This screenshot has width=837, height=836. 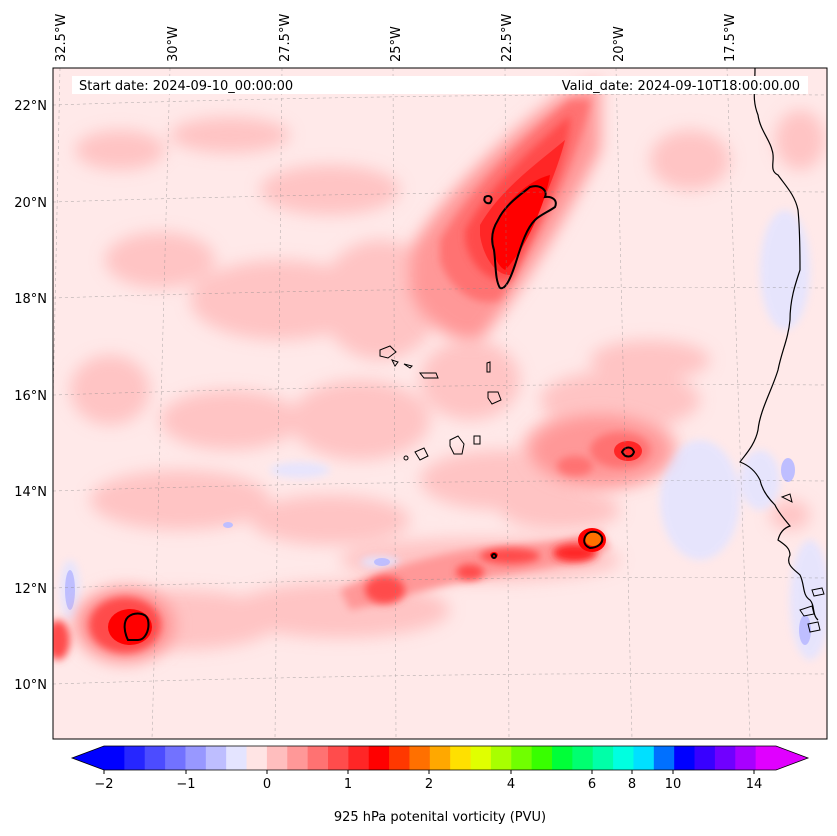 I want to click on colorbar-extend-low, so click(x=88, y=758).